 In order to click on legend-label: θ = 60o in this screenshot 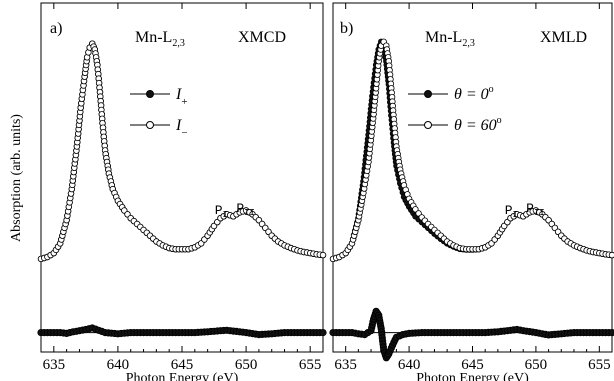, I will do `click(478, 124)`.